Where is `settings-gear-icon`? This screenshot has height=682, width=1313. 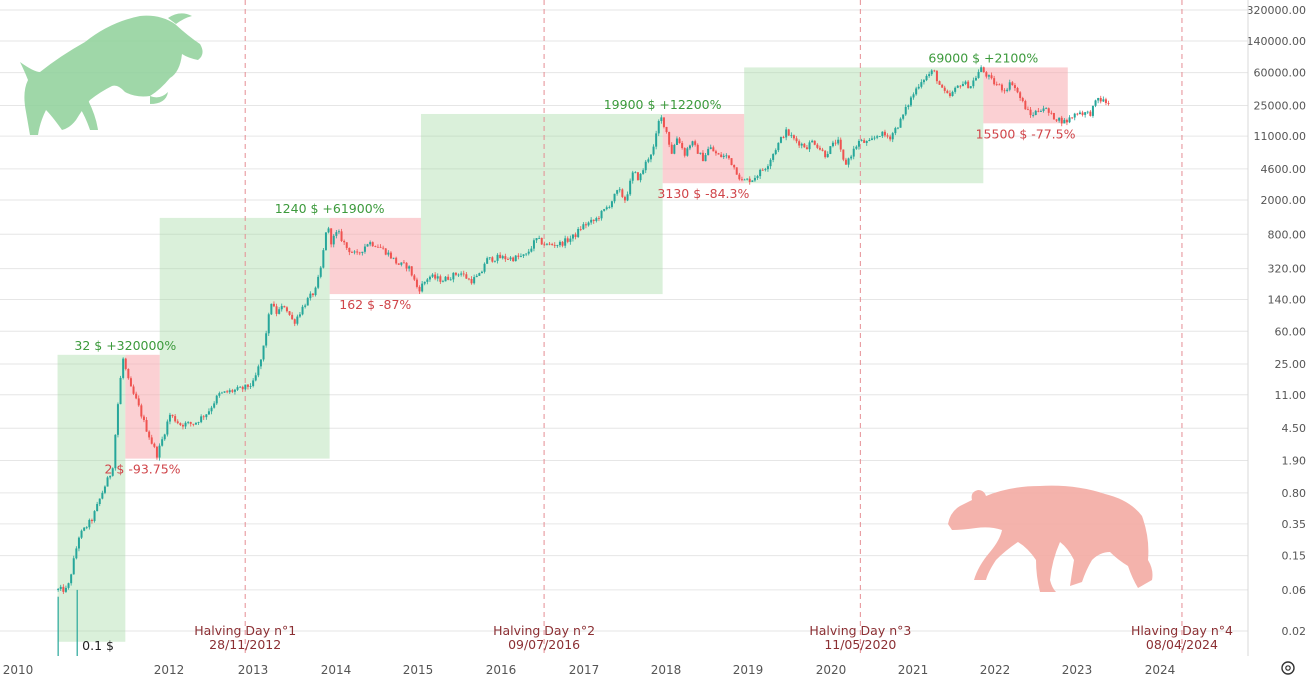 settings-gear-icon is located at coordinates (1288, 668).